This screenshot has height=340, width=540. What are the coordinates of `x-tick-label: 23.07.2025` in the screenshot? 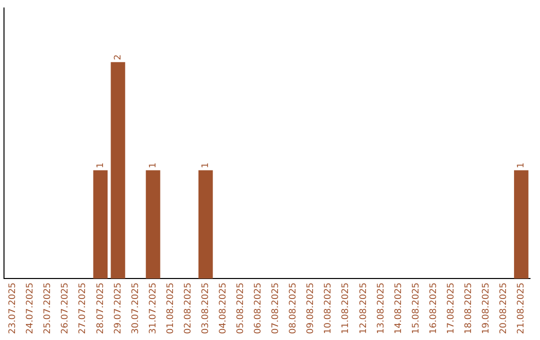 It's located at (13, 308).